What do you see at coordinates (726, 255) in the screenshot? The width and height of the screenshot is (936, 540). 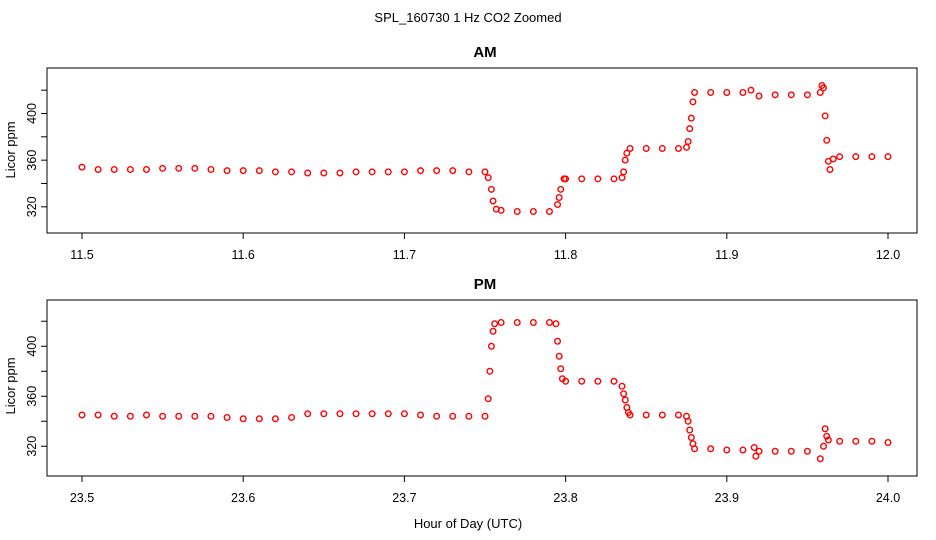 I see `x-tick-label: 11.9` at bounding box center [726, 255].